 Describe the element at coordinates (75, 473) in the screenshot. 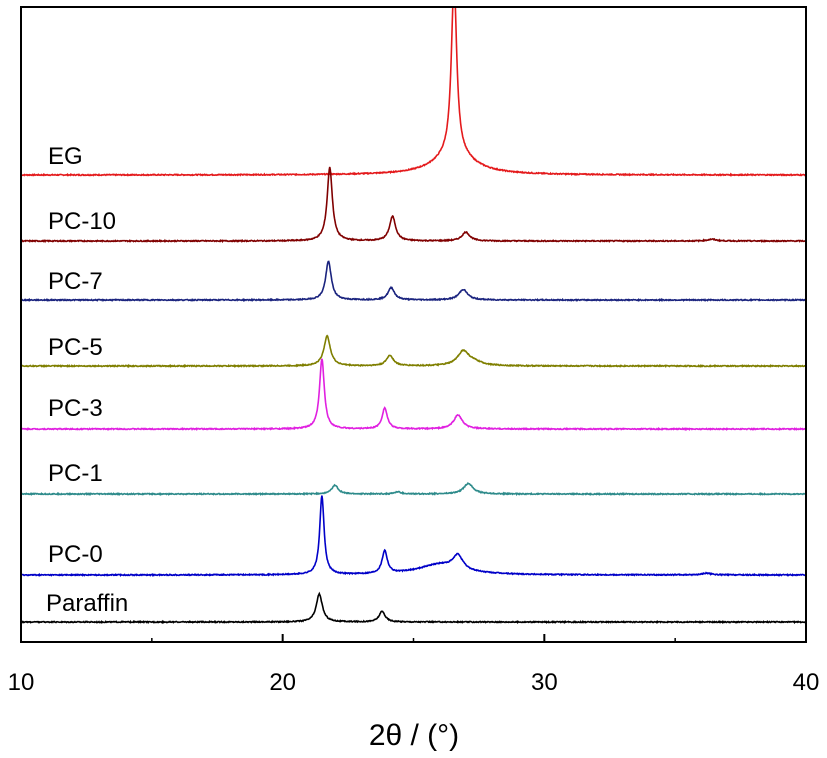

I see `series-label-pc-1: PC-1` at that location.